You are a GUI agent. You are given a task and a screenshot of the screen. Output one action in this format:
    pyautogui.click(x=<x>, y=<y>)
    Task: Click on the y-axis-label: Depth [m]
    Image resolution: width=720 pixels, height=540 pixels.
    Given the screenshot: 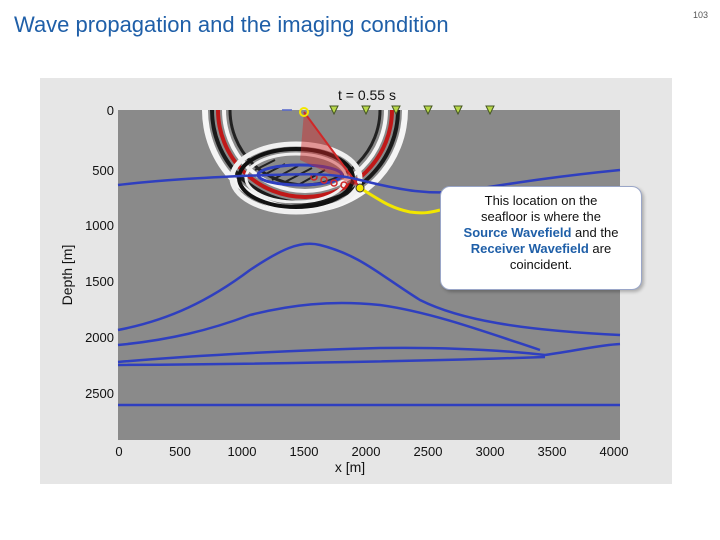 What is the action you would take?
    pyautogui.click(x=67, y=275)
    